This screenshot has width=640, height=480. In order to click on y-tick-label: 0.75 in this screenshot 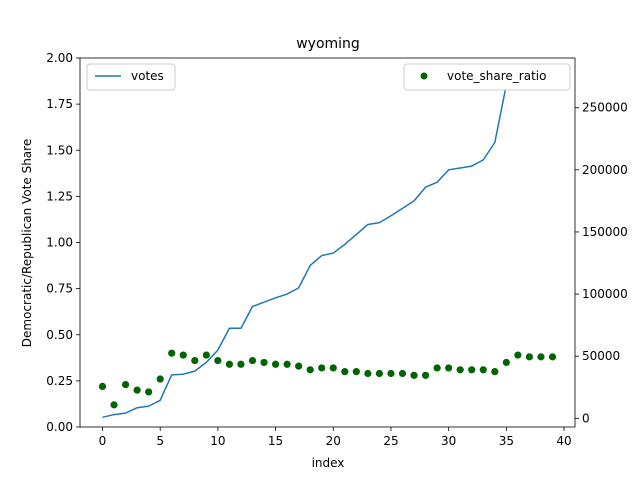, I will do `click(59, 289)`.